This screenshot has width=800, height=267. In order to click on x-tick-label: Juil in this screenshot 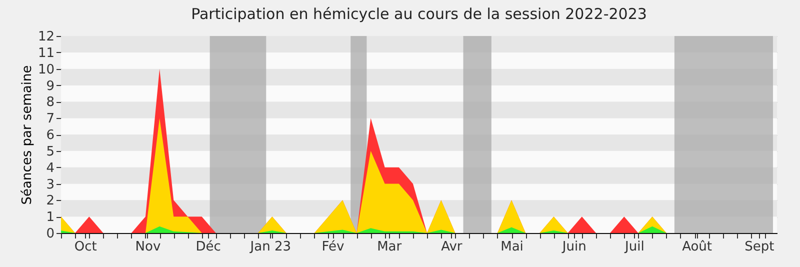, I will do `click(634, 247)`.